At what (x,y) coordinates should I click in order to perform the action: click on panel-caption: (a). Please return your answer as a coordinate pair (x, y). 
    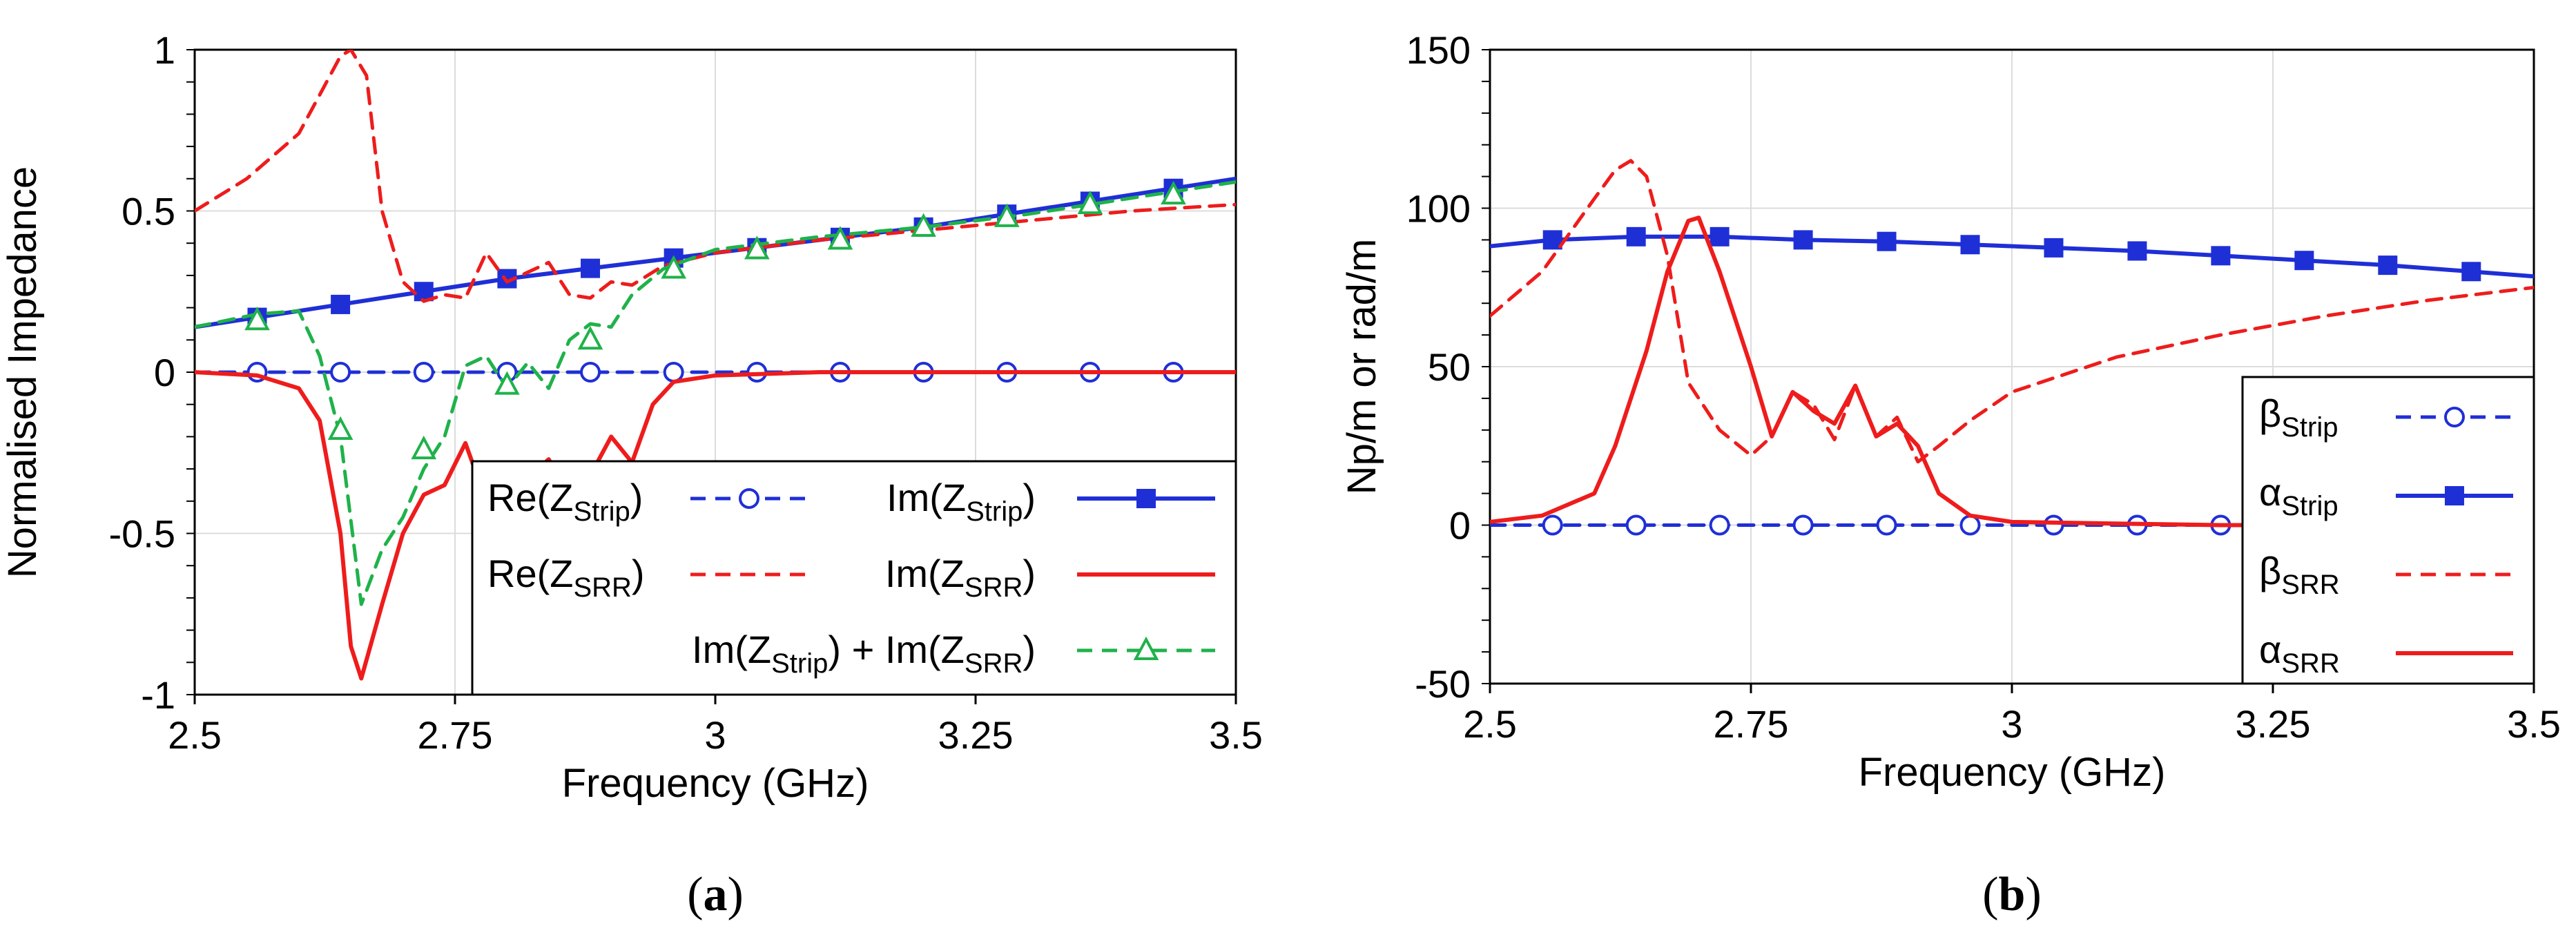
    Looking at the image, I should click on (715, 895).